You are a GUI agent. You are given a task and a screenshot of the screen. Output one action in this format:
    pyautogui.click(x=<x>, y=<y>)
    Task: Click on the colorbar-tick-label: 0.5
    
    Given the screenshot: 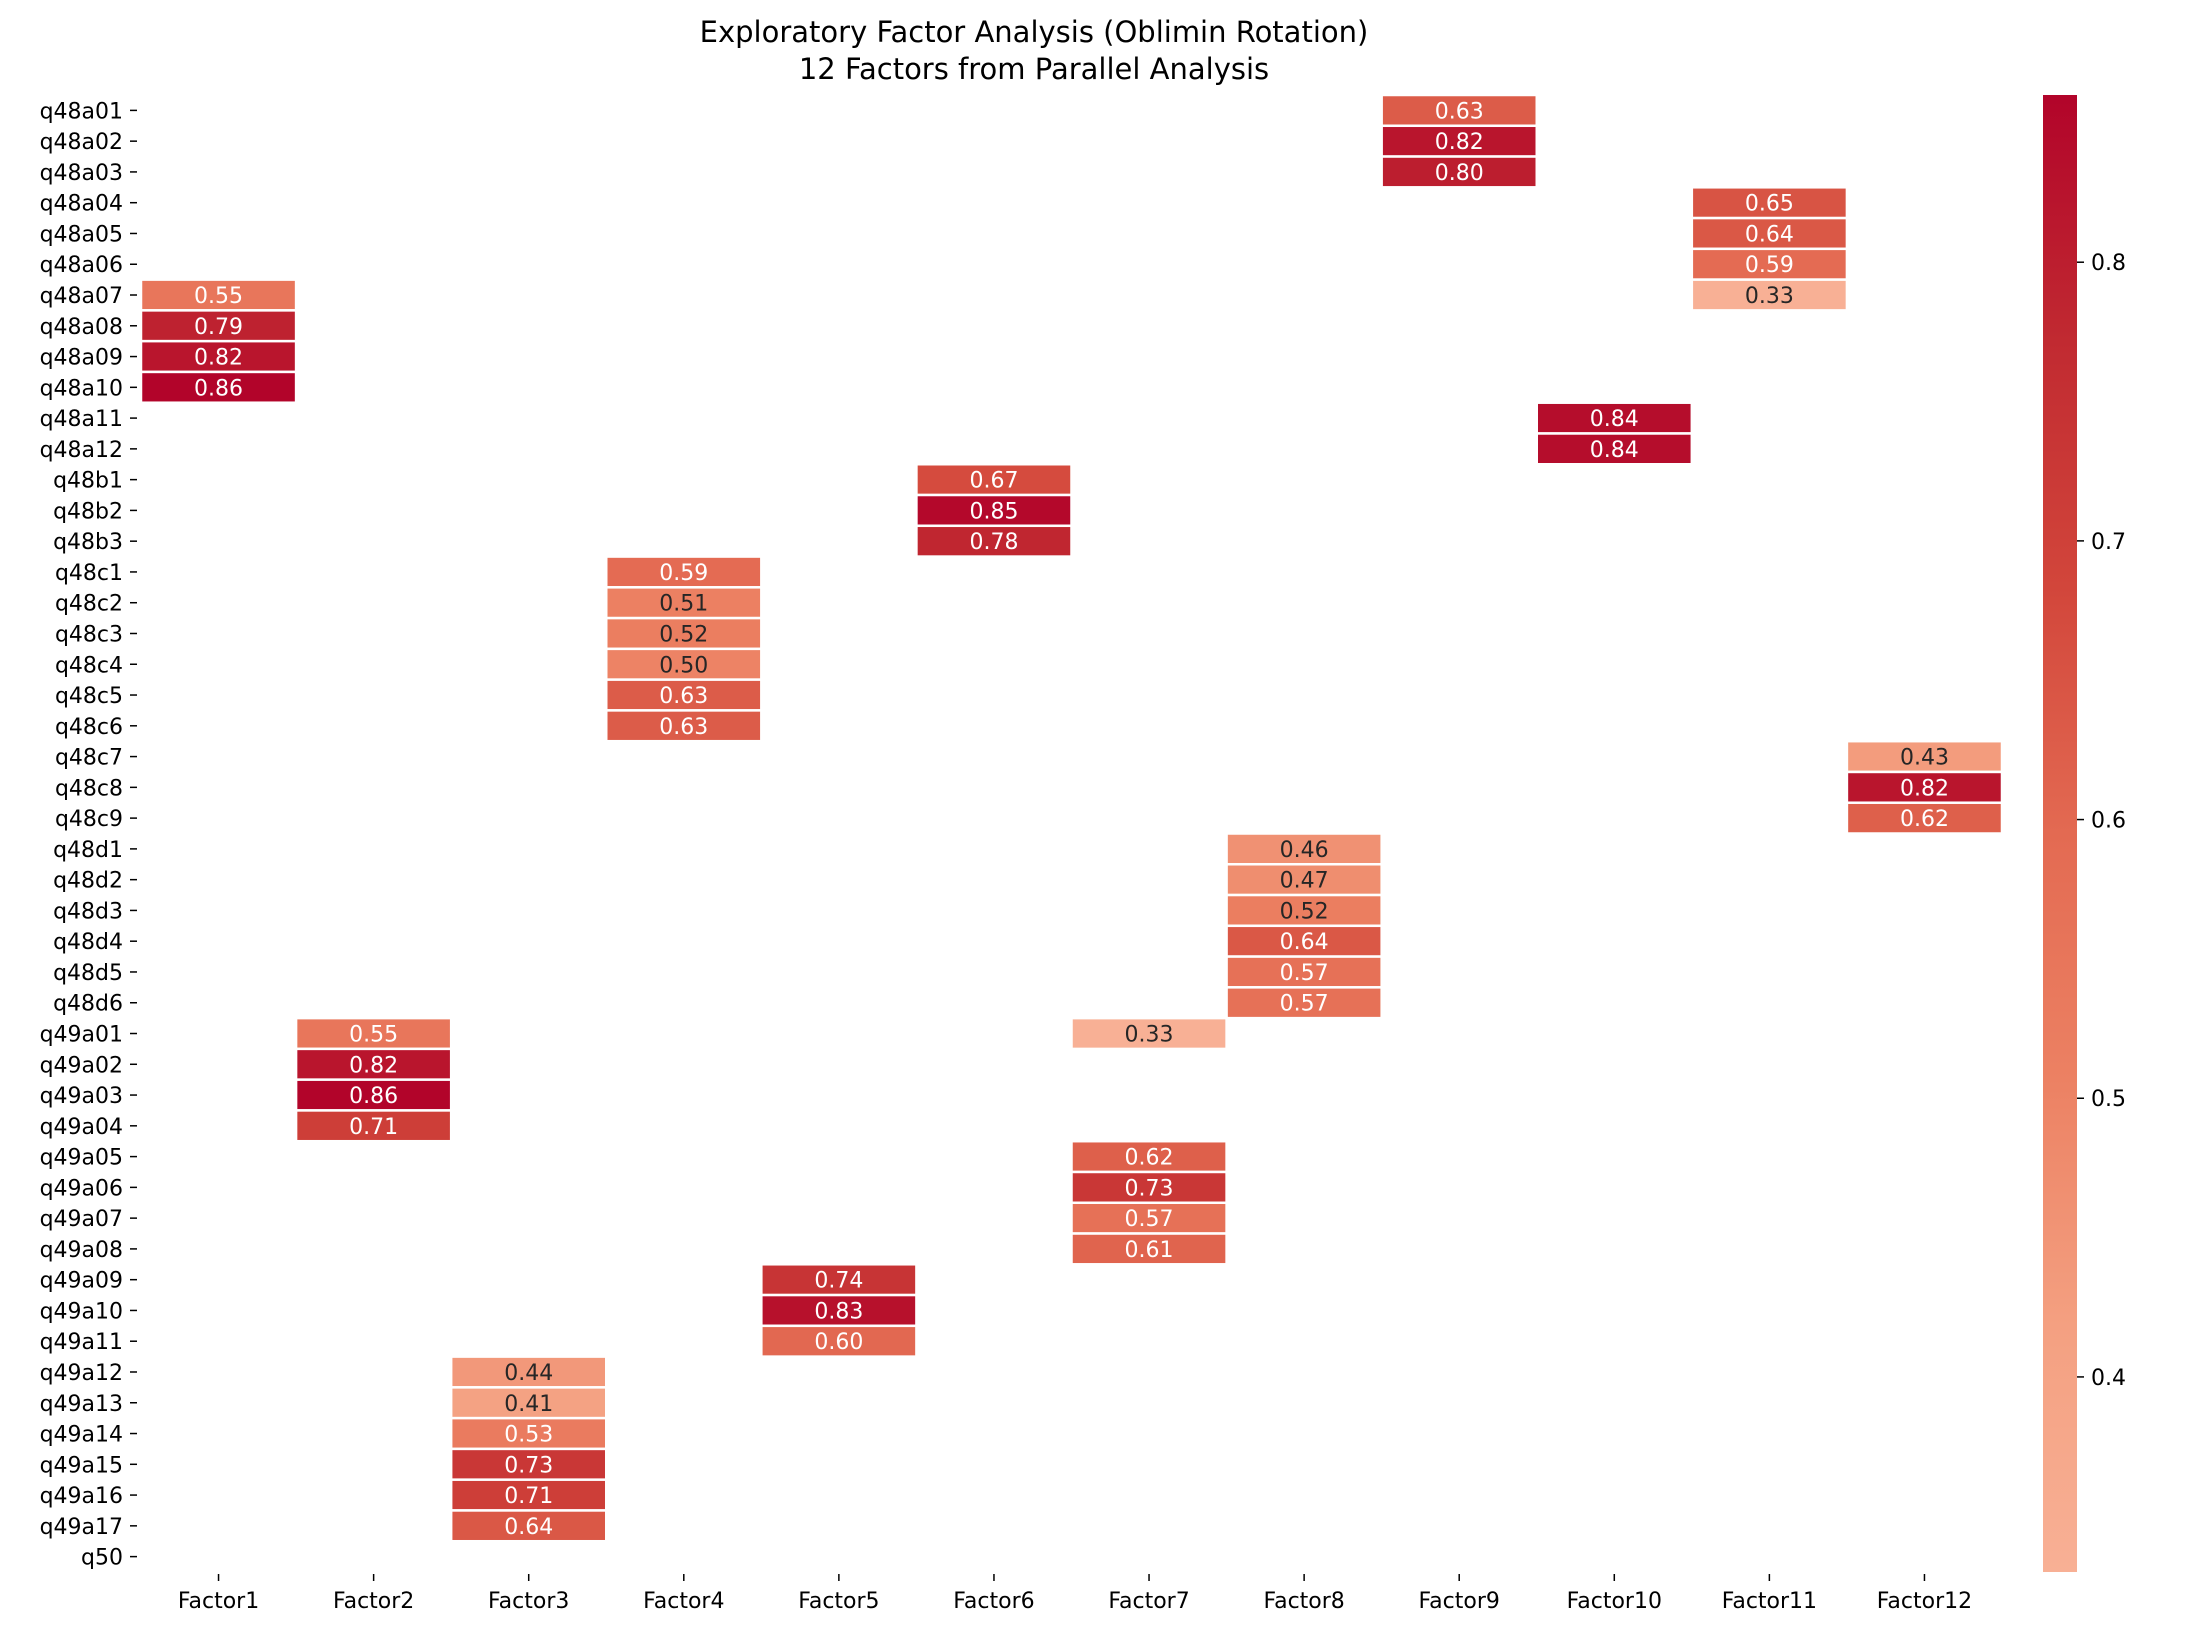 What is the action you would take?
    pyautogui.click(x=2108, y=1099)
    